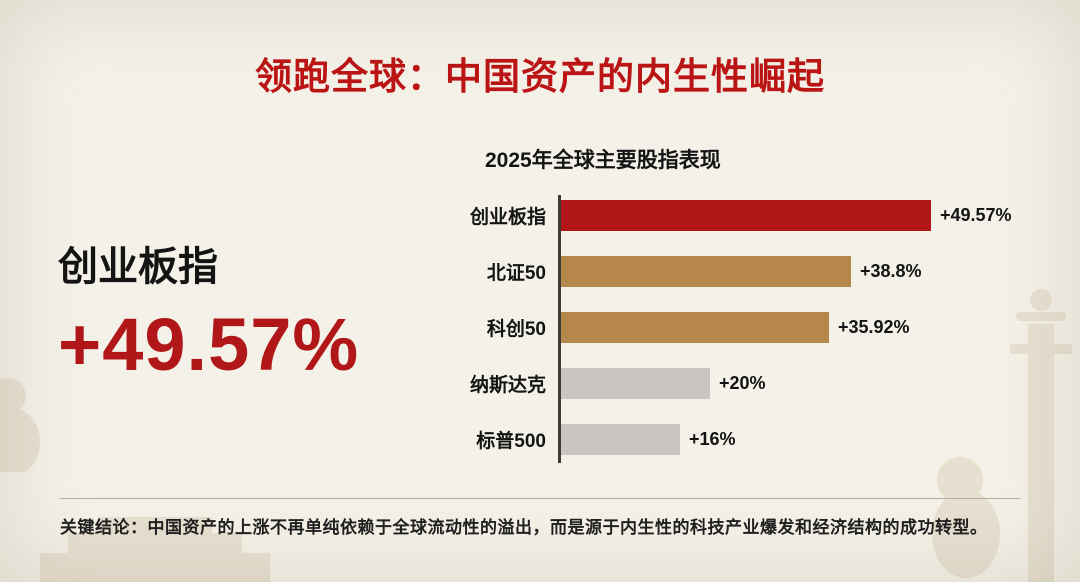 The height and width of the screenshot is (582, 1080). What do you see at coordinates (209, 344) in the screenshot?
I see `highlight-index-value: +49.57%` at bounding box center [209, 344].